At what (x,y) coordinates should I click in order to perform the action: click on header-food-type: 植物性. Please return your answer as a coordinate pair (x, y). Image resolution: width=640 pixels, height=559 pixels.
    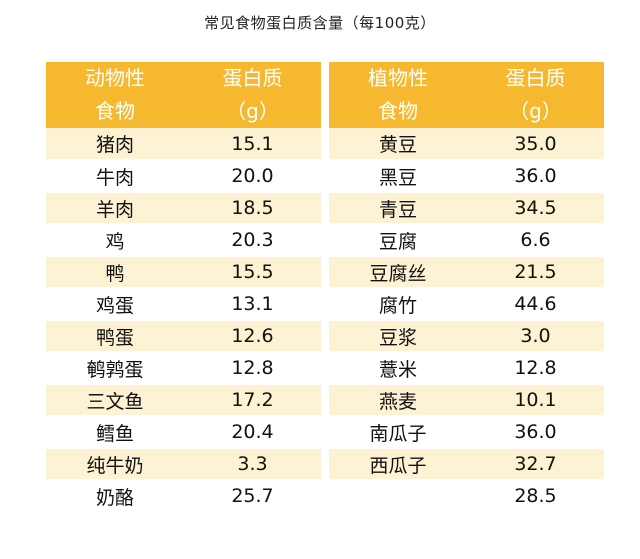
    Looking at the image, I should click on (398, 78).